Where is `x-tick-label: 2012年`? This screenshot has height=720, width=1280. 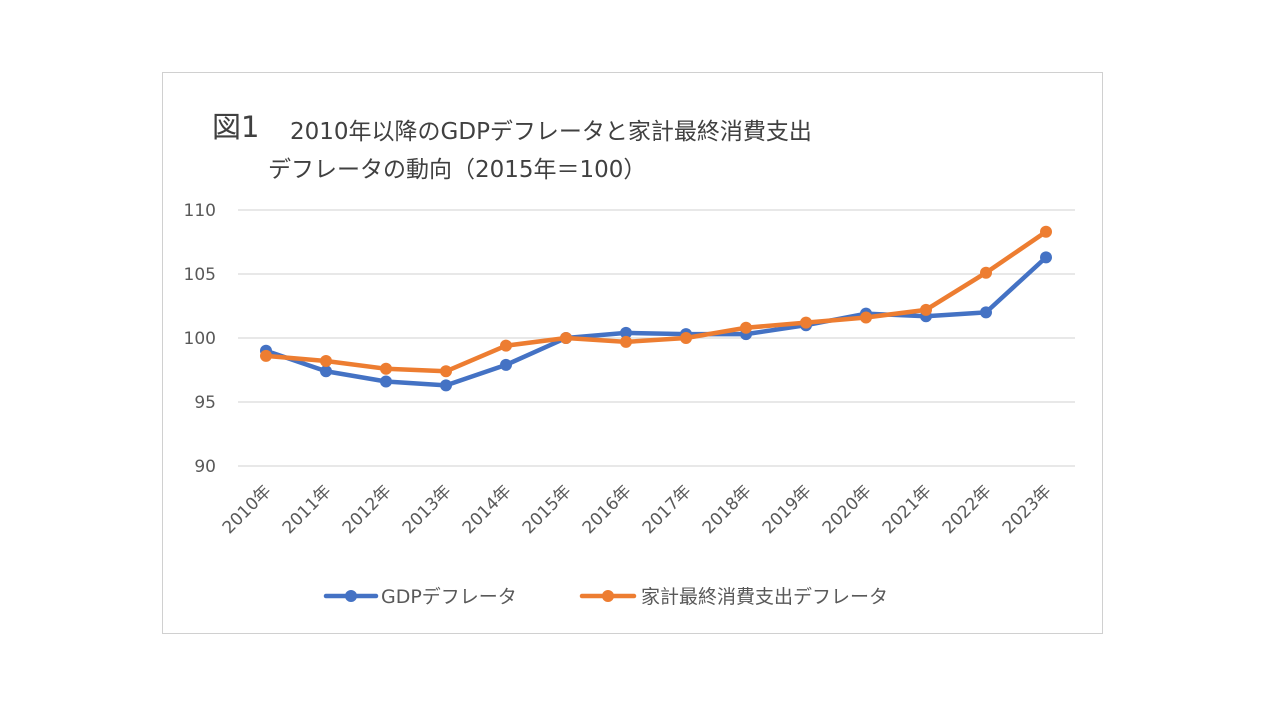
x-tick-label: 2012年 is located at coordinates (367, 509).